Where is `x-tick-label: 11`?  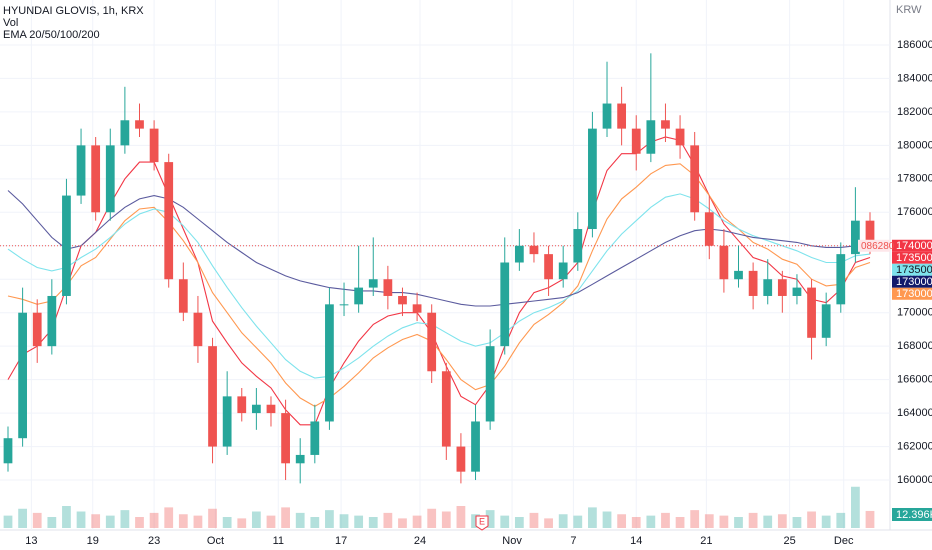 x-tick-label: 11 is located at coordinates (278, 541).